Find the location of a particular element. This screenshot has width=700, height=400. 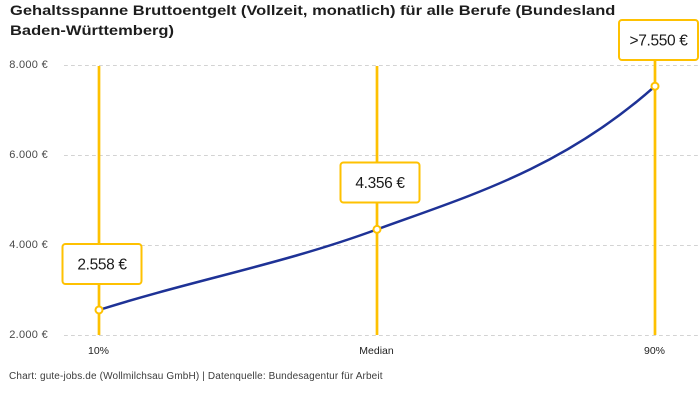

svg-text: 10% is located at coordinates (98, 351).